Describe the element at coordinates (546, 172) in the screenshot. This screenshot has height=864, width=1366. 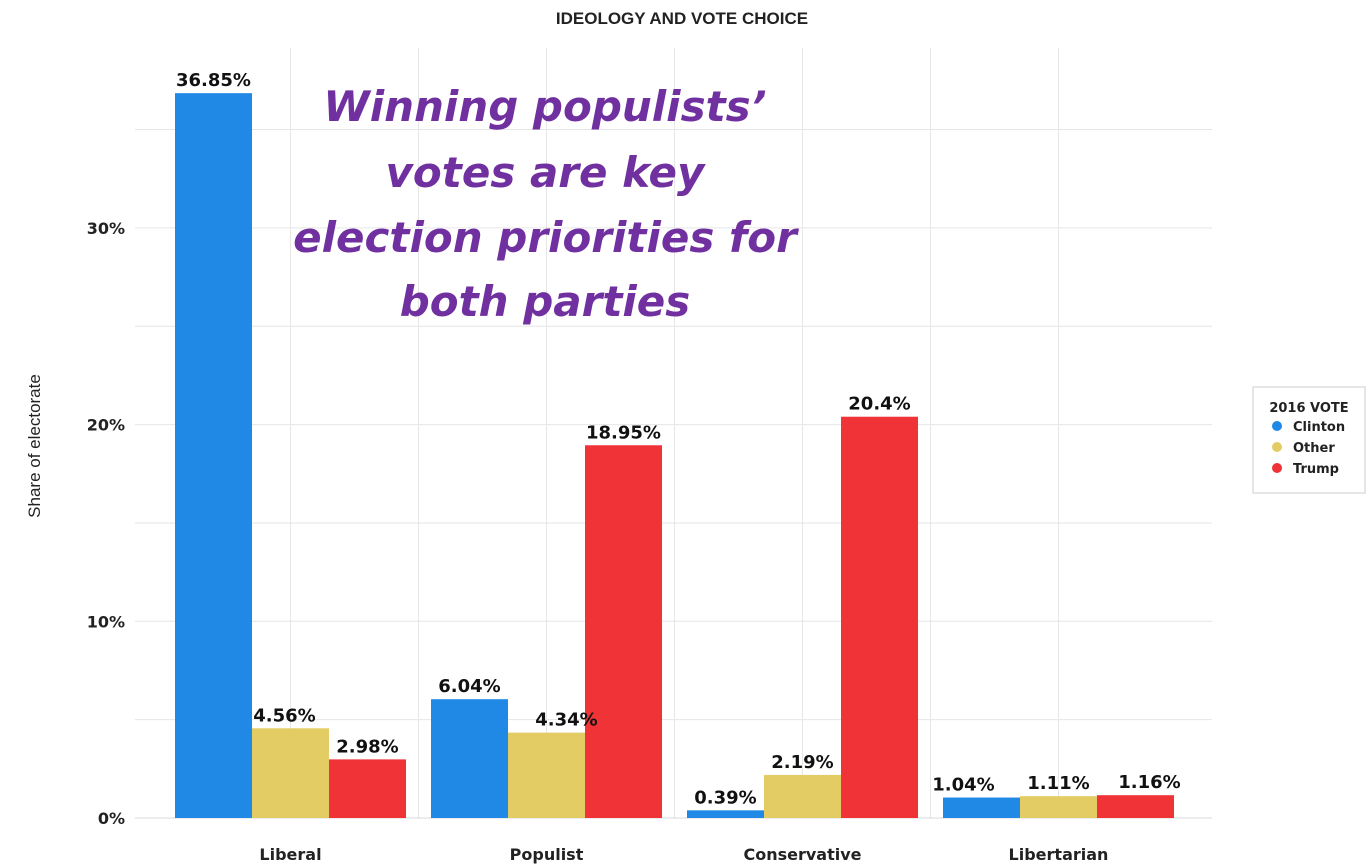
I see `annotation-line: votes are key` at that location.